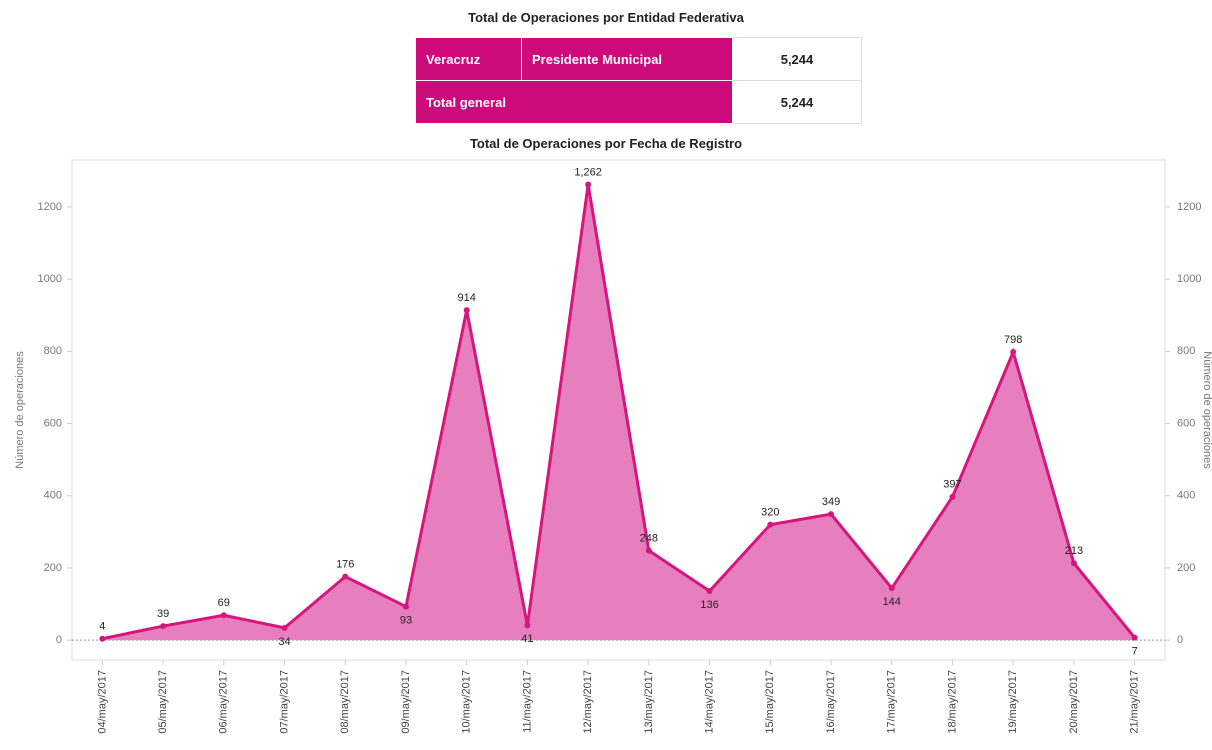 The image size is (1212, 750). Describe the element at coordinates (1186, 568) in the screenshot. I see `y2-tick-label: 200` at that location.